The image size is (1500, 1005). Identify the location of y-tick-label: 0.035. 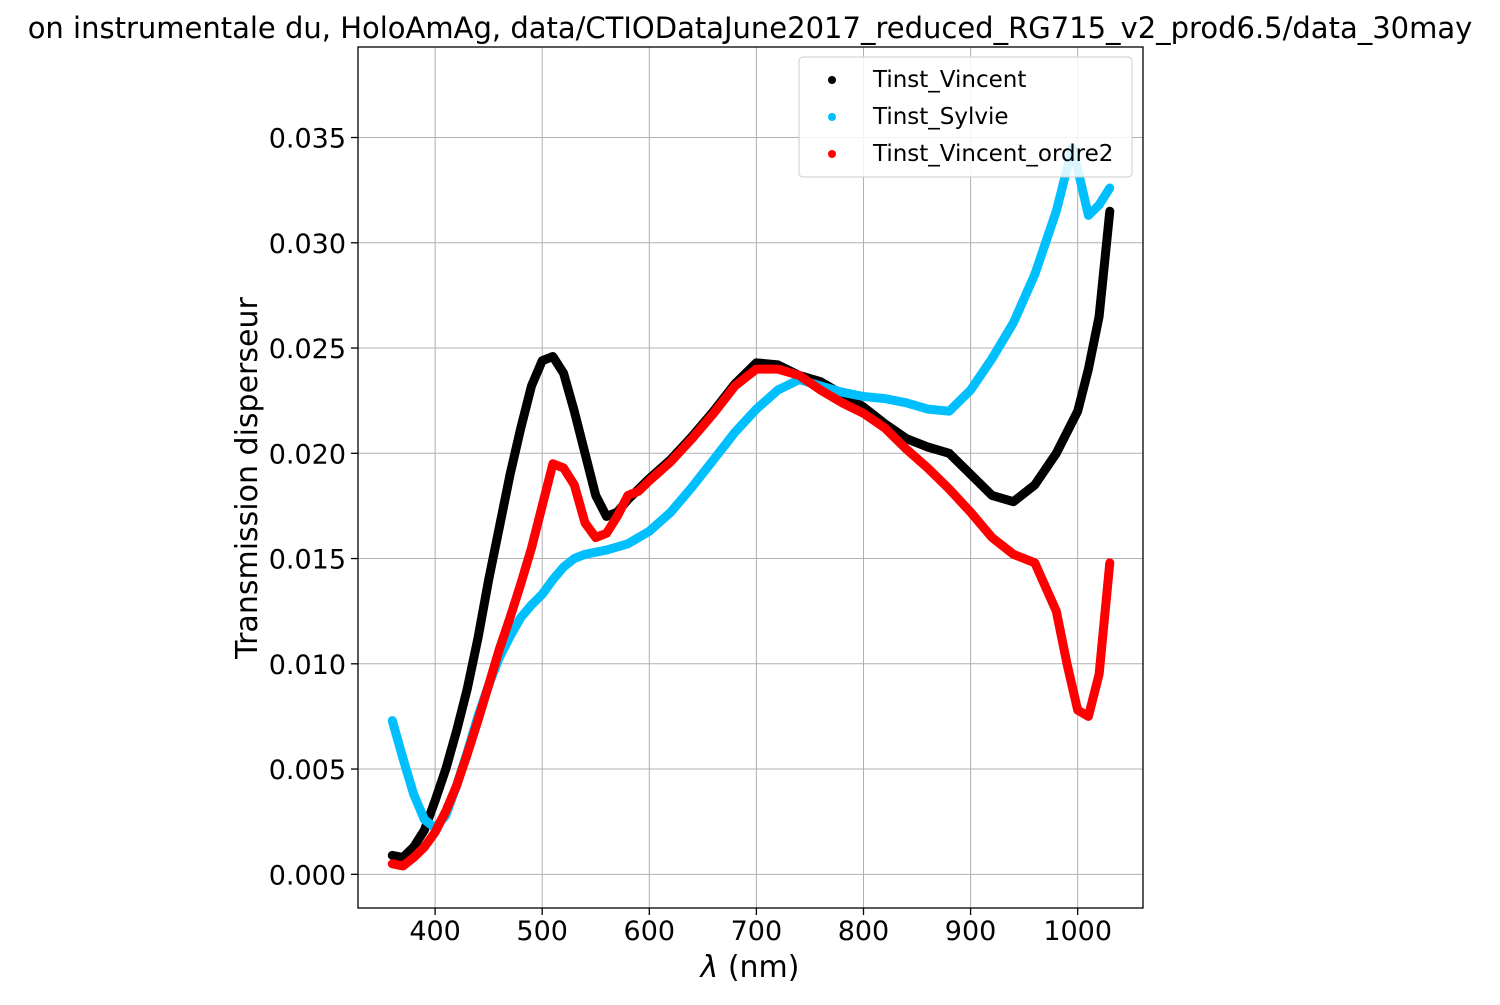
(307, 139).